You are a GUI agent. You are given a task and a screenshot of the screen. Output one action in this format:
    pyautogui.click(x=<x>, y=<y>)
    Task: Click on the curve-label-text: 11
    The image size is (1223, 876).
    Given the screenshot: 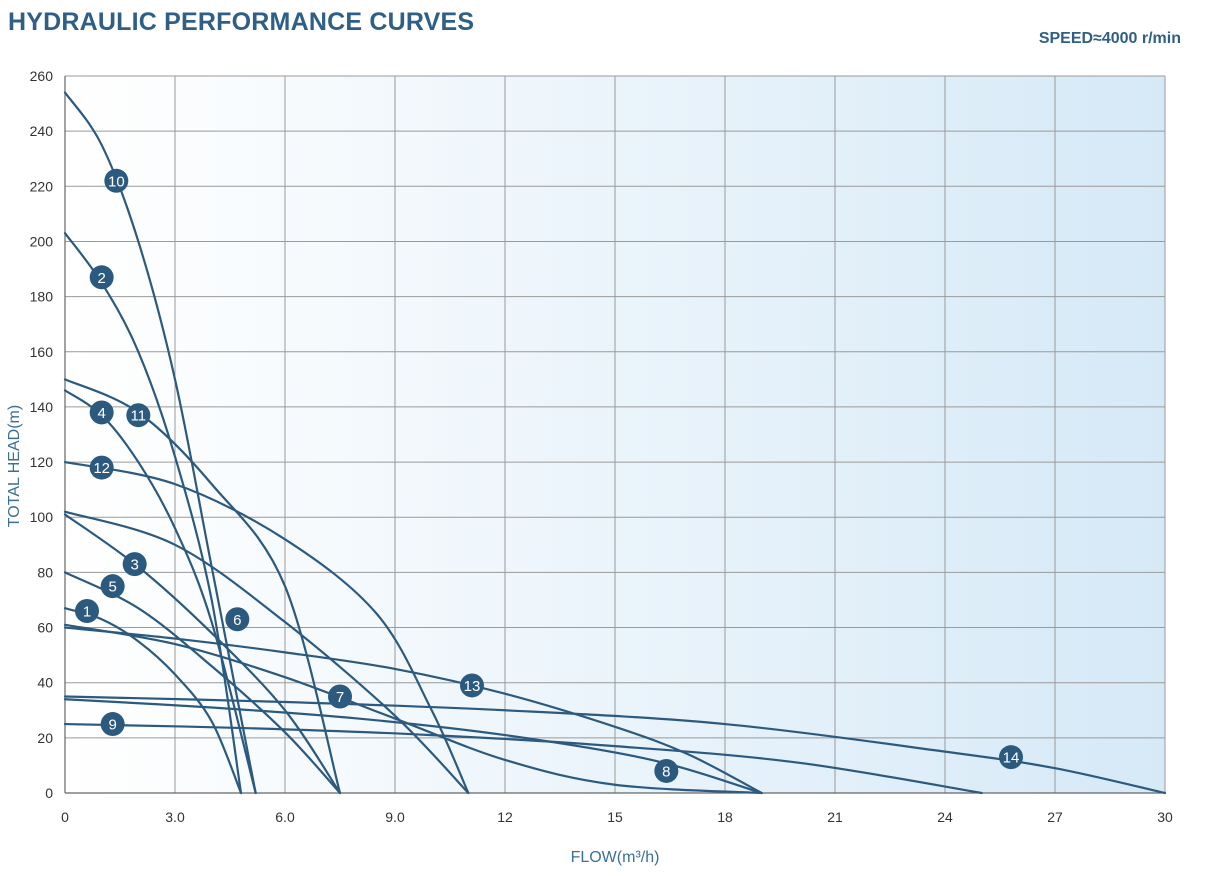 What is the action you would take?
    pyautogui.click(x=139, y=416)
    